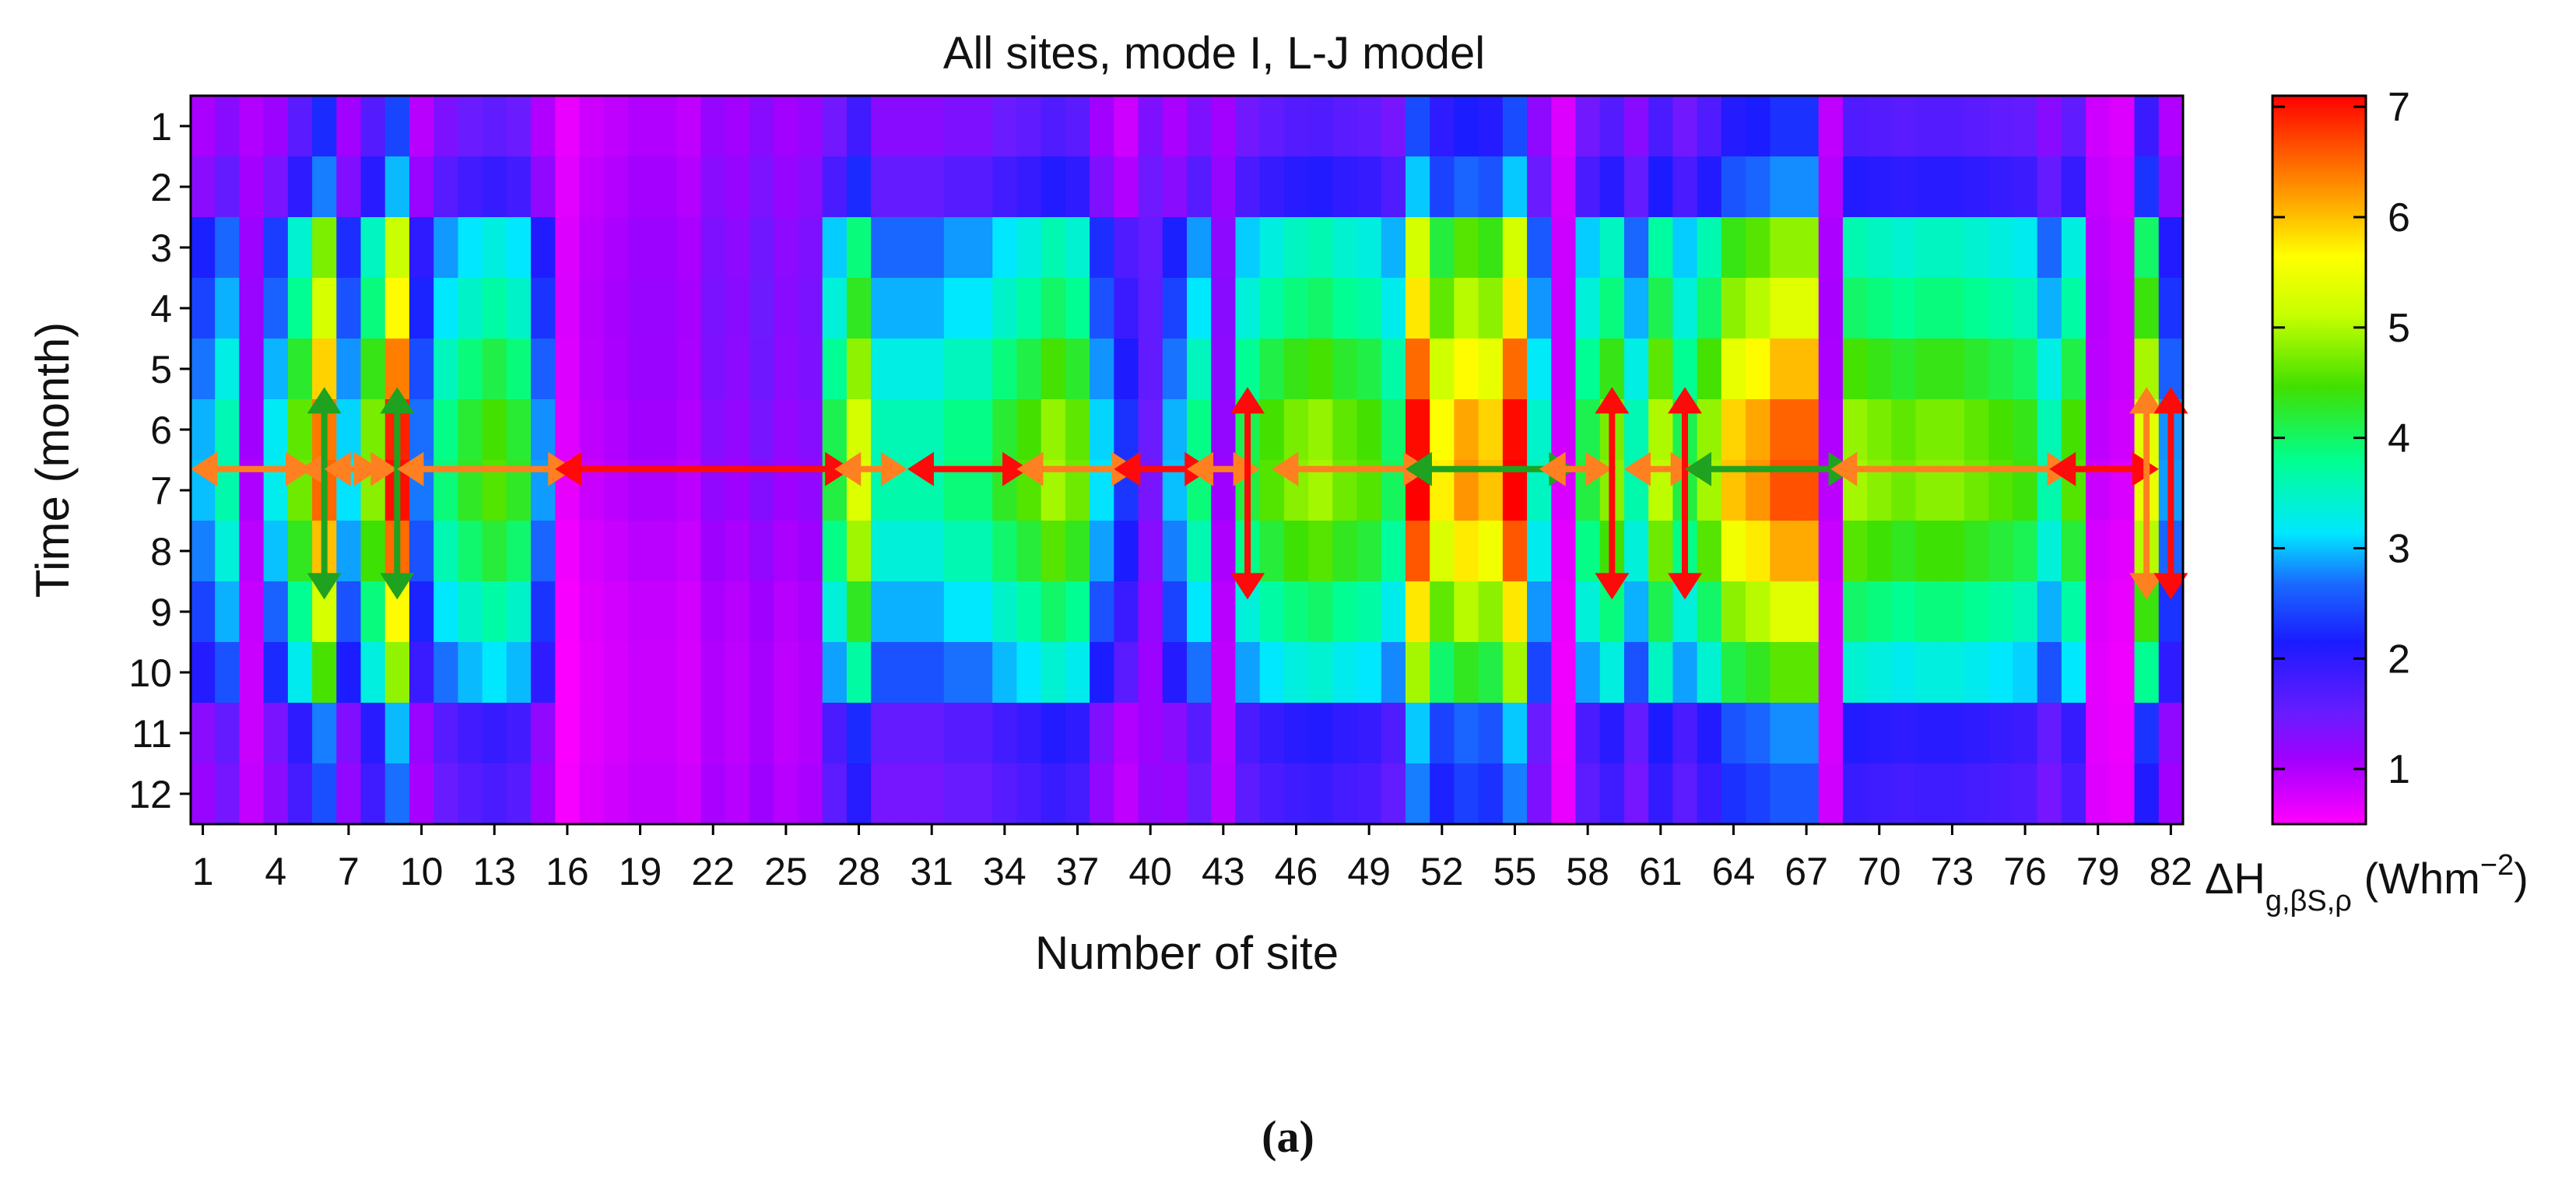 The width and height of the screenshot is (2576, 1193). I want to click on y-tick-label: 2, so click(161, 187).